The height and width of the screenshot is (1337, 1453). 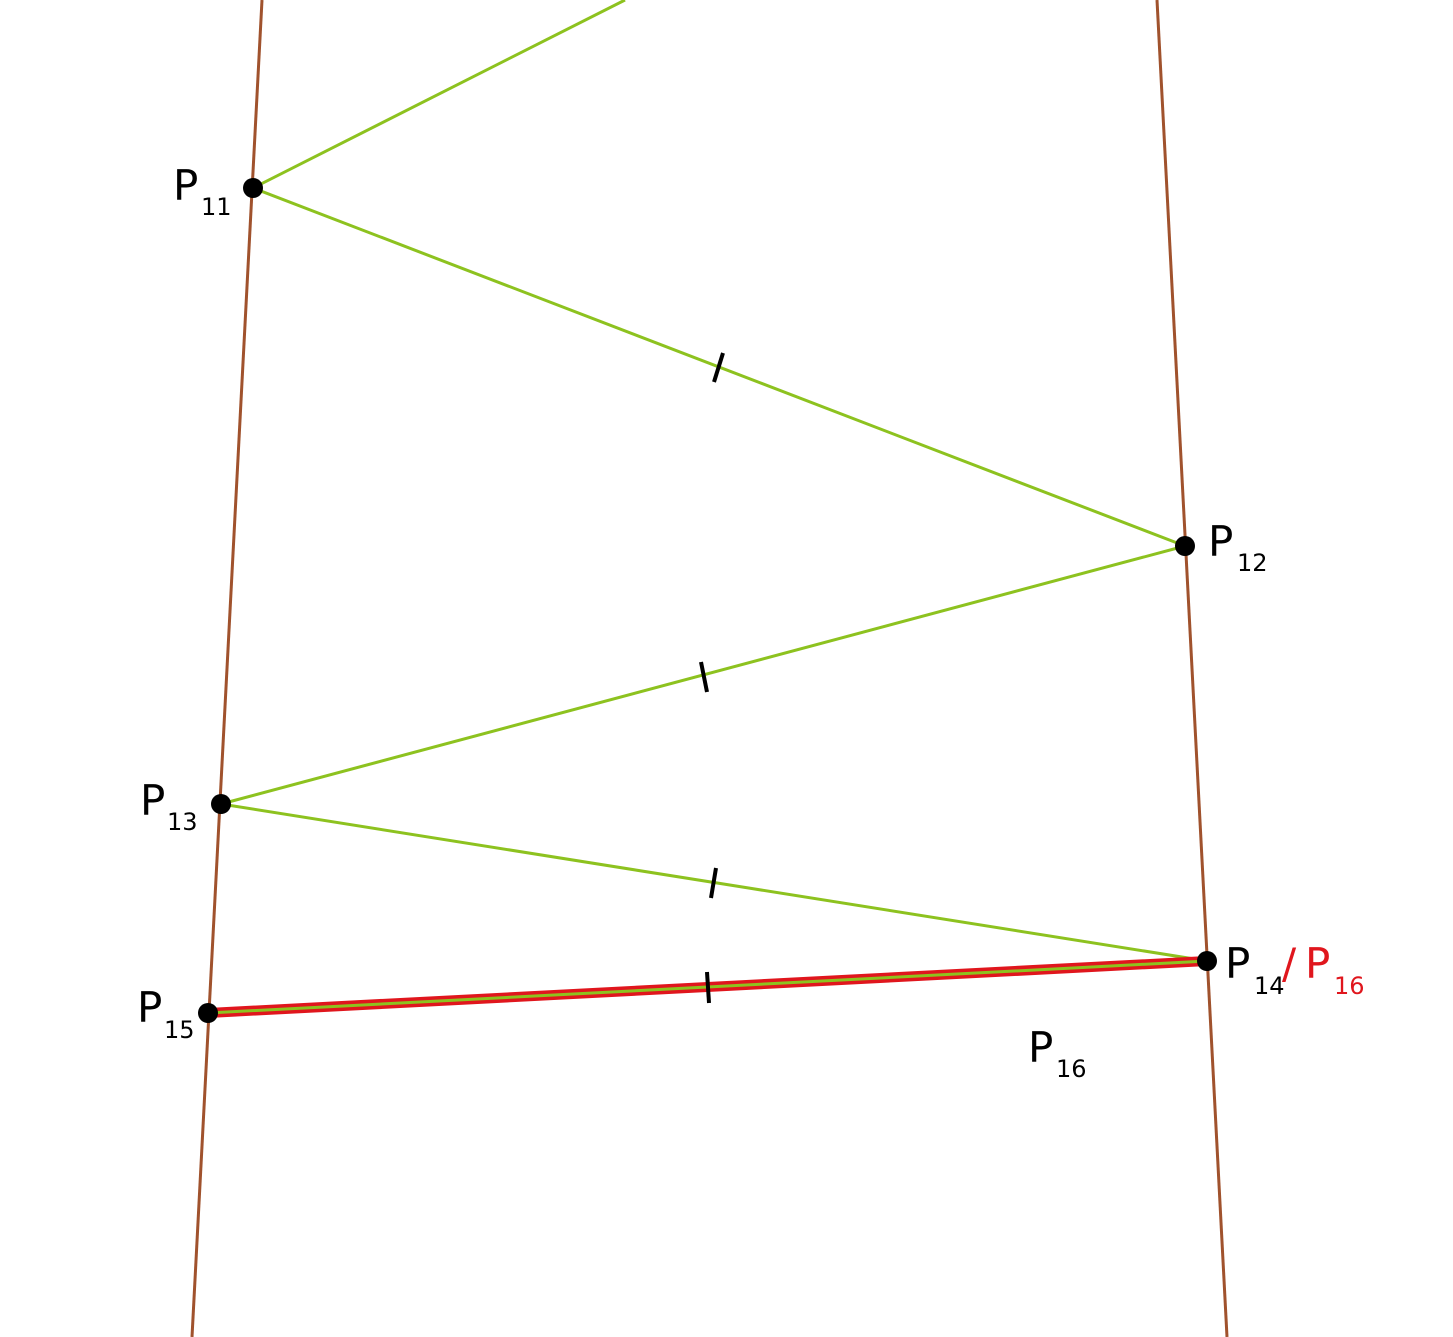 I want to click on point-subscript: 11, so click(x=216, y=207).